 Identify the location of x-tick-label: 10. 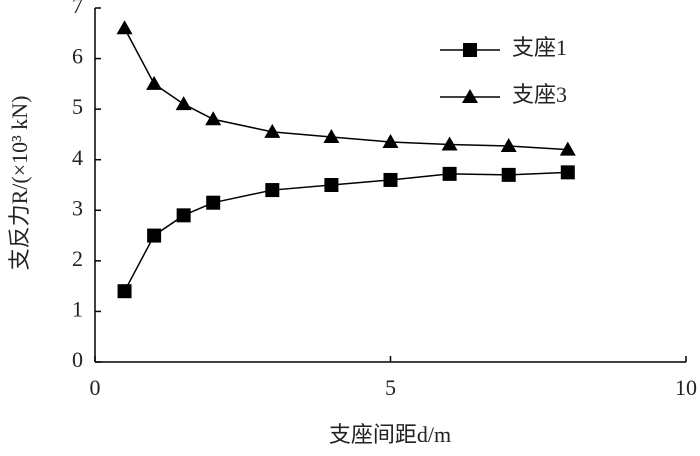
(686, 387).